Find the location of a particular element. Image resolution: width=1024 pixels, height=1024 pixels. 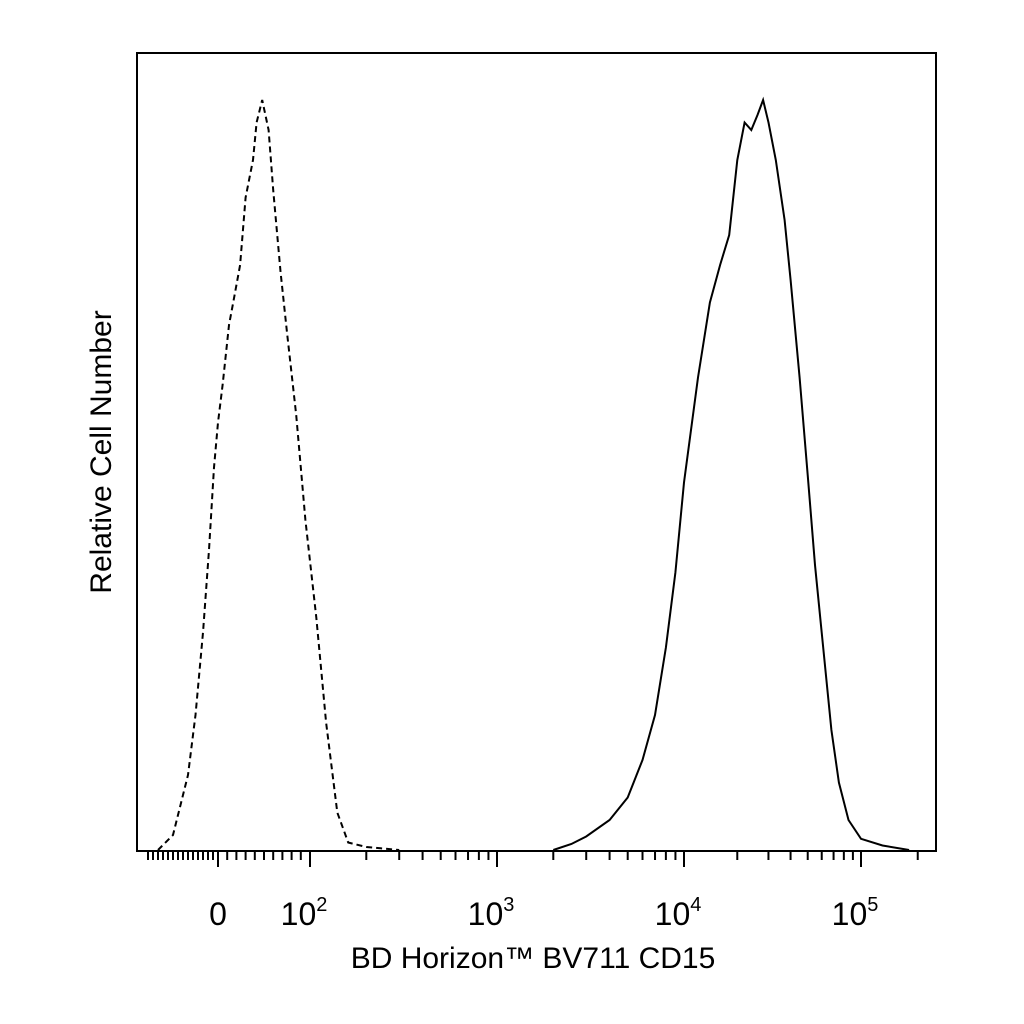

x-tick-label: 10² is located at coordinates (304, 913).